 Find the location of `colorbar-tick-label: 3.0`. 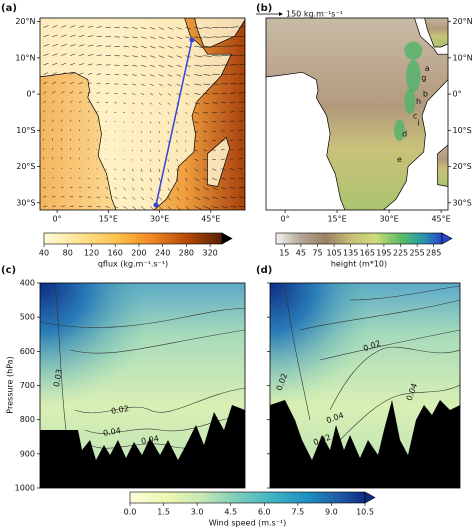

colorbar-tick-label: 3.0 is located at coordinates (197, 512).